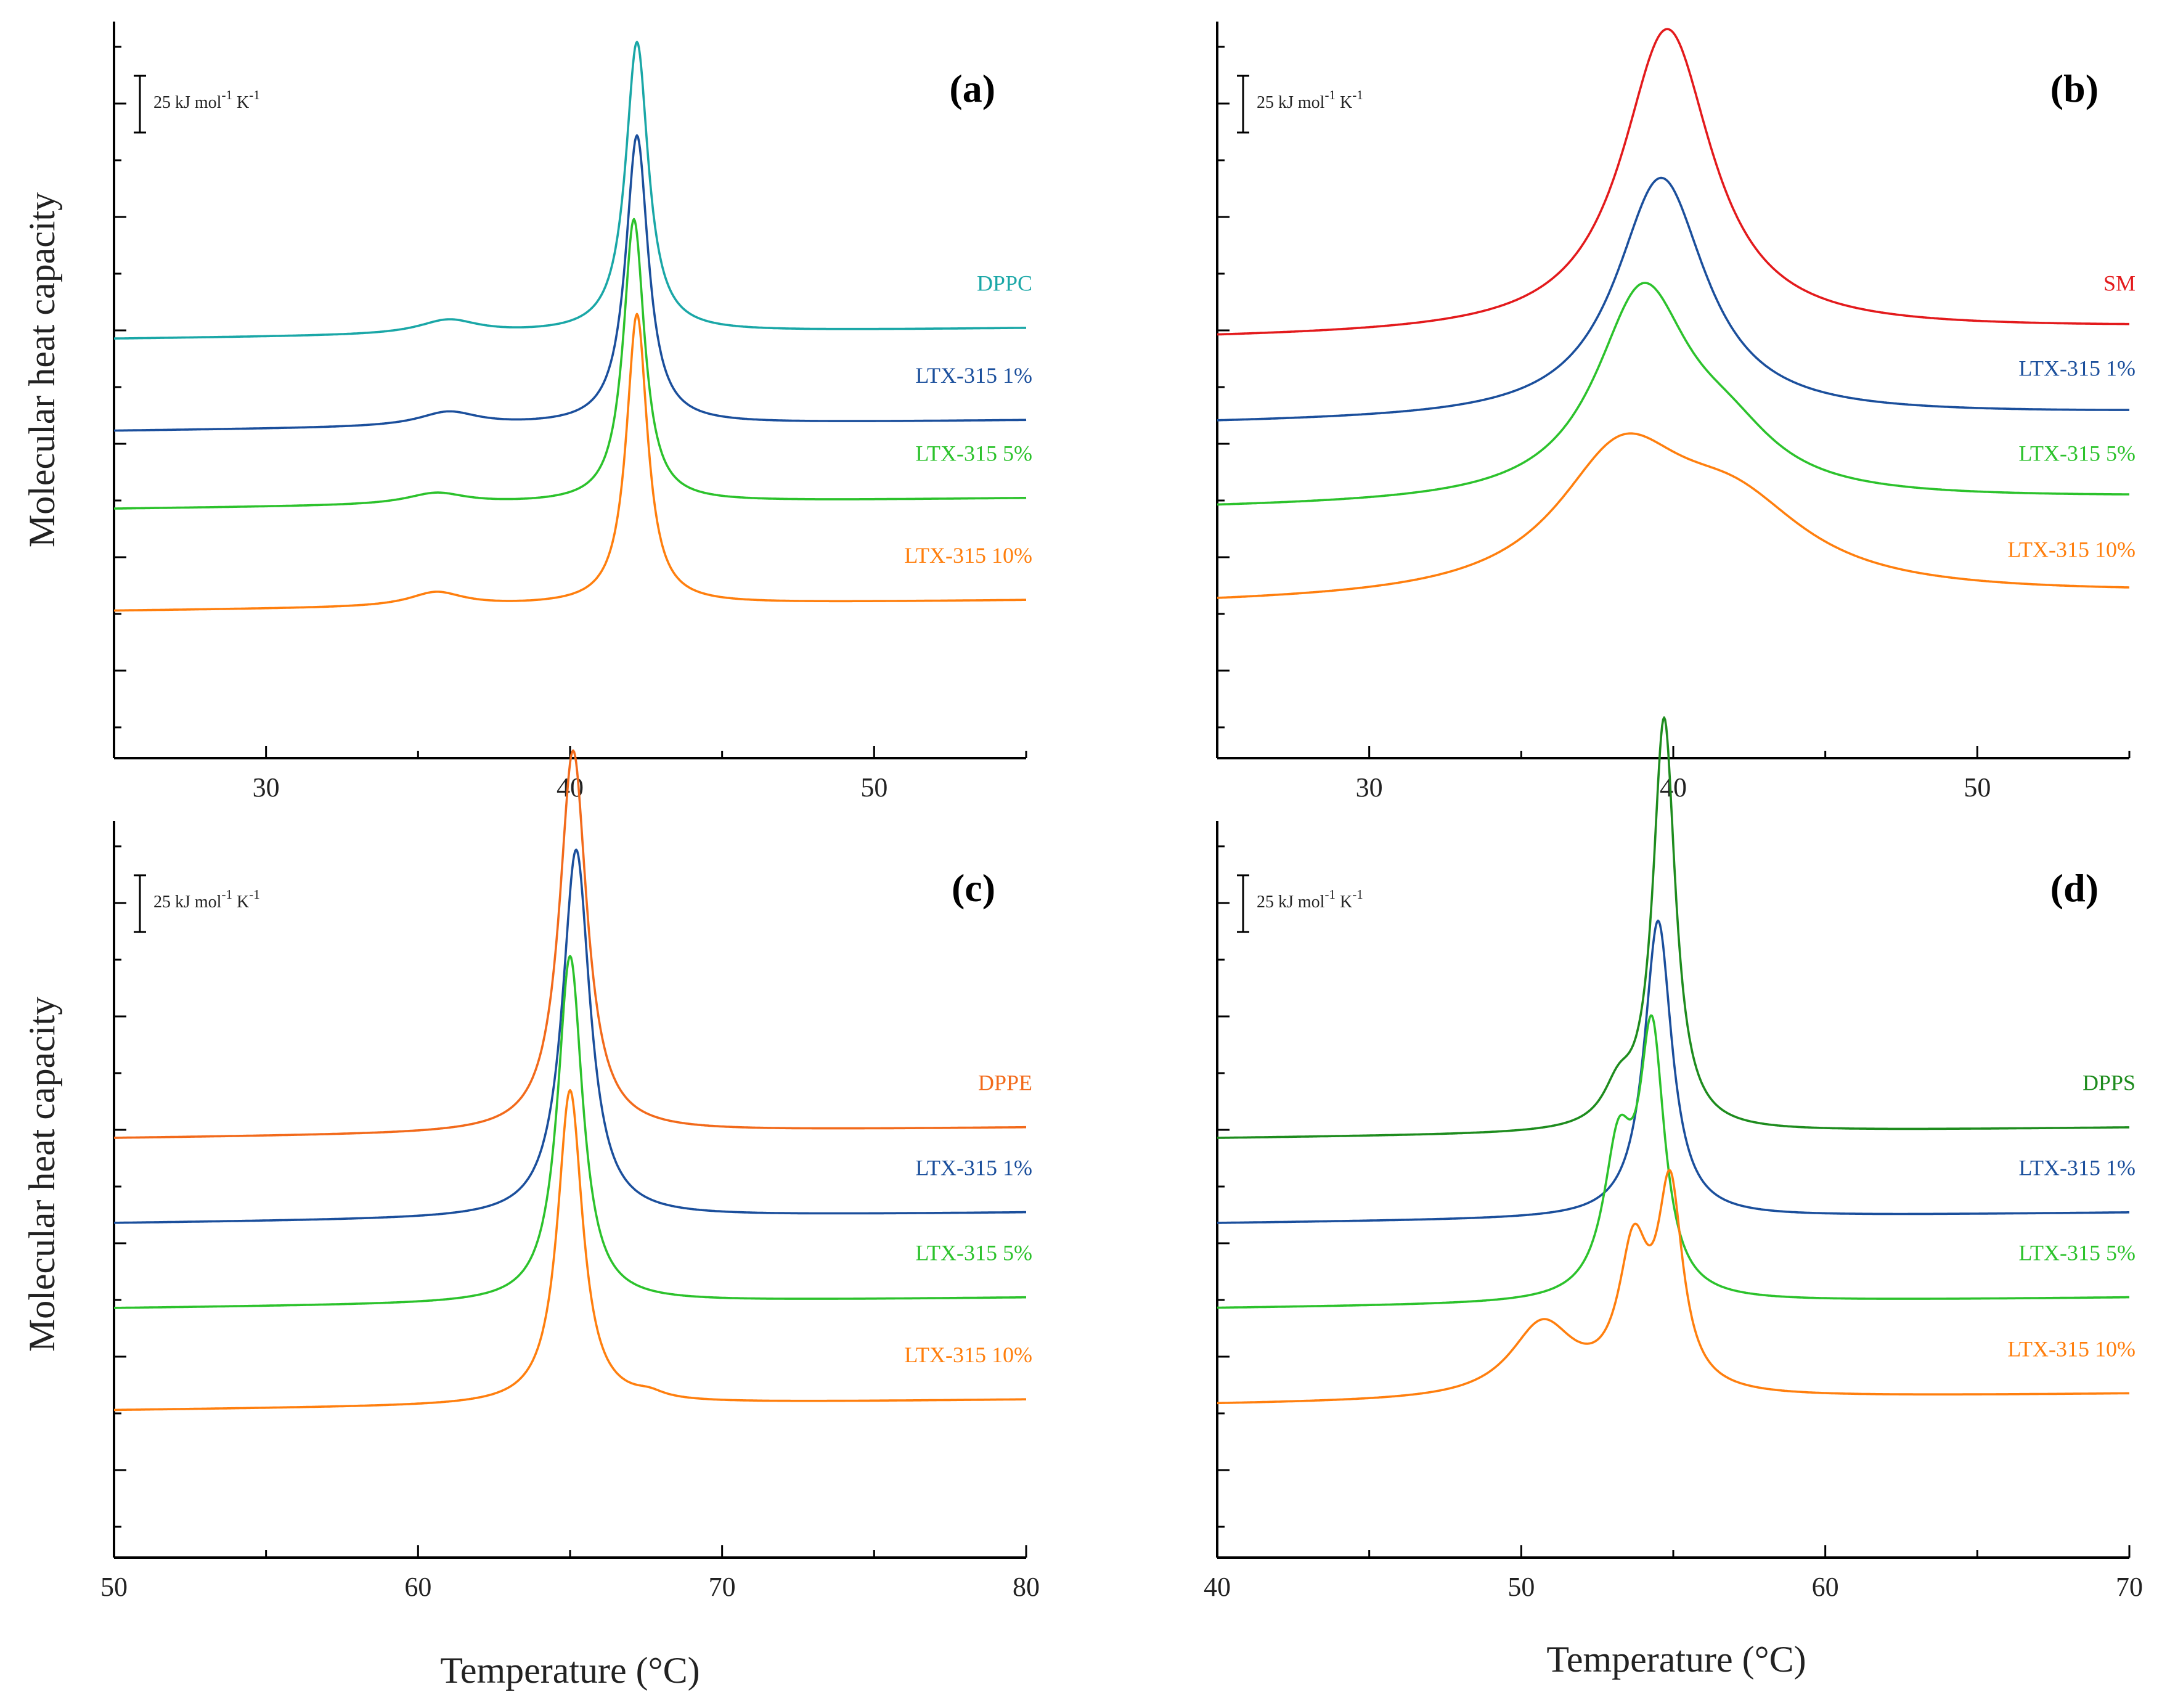  Describe the element at coordinates (1676, 1659) in the screenshot. I see `x-axis-label-right: Temperature (°C)` at that location.